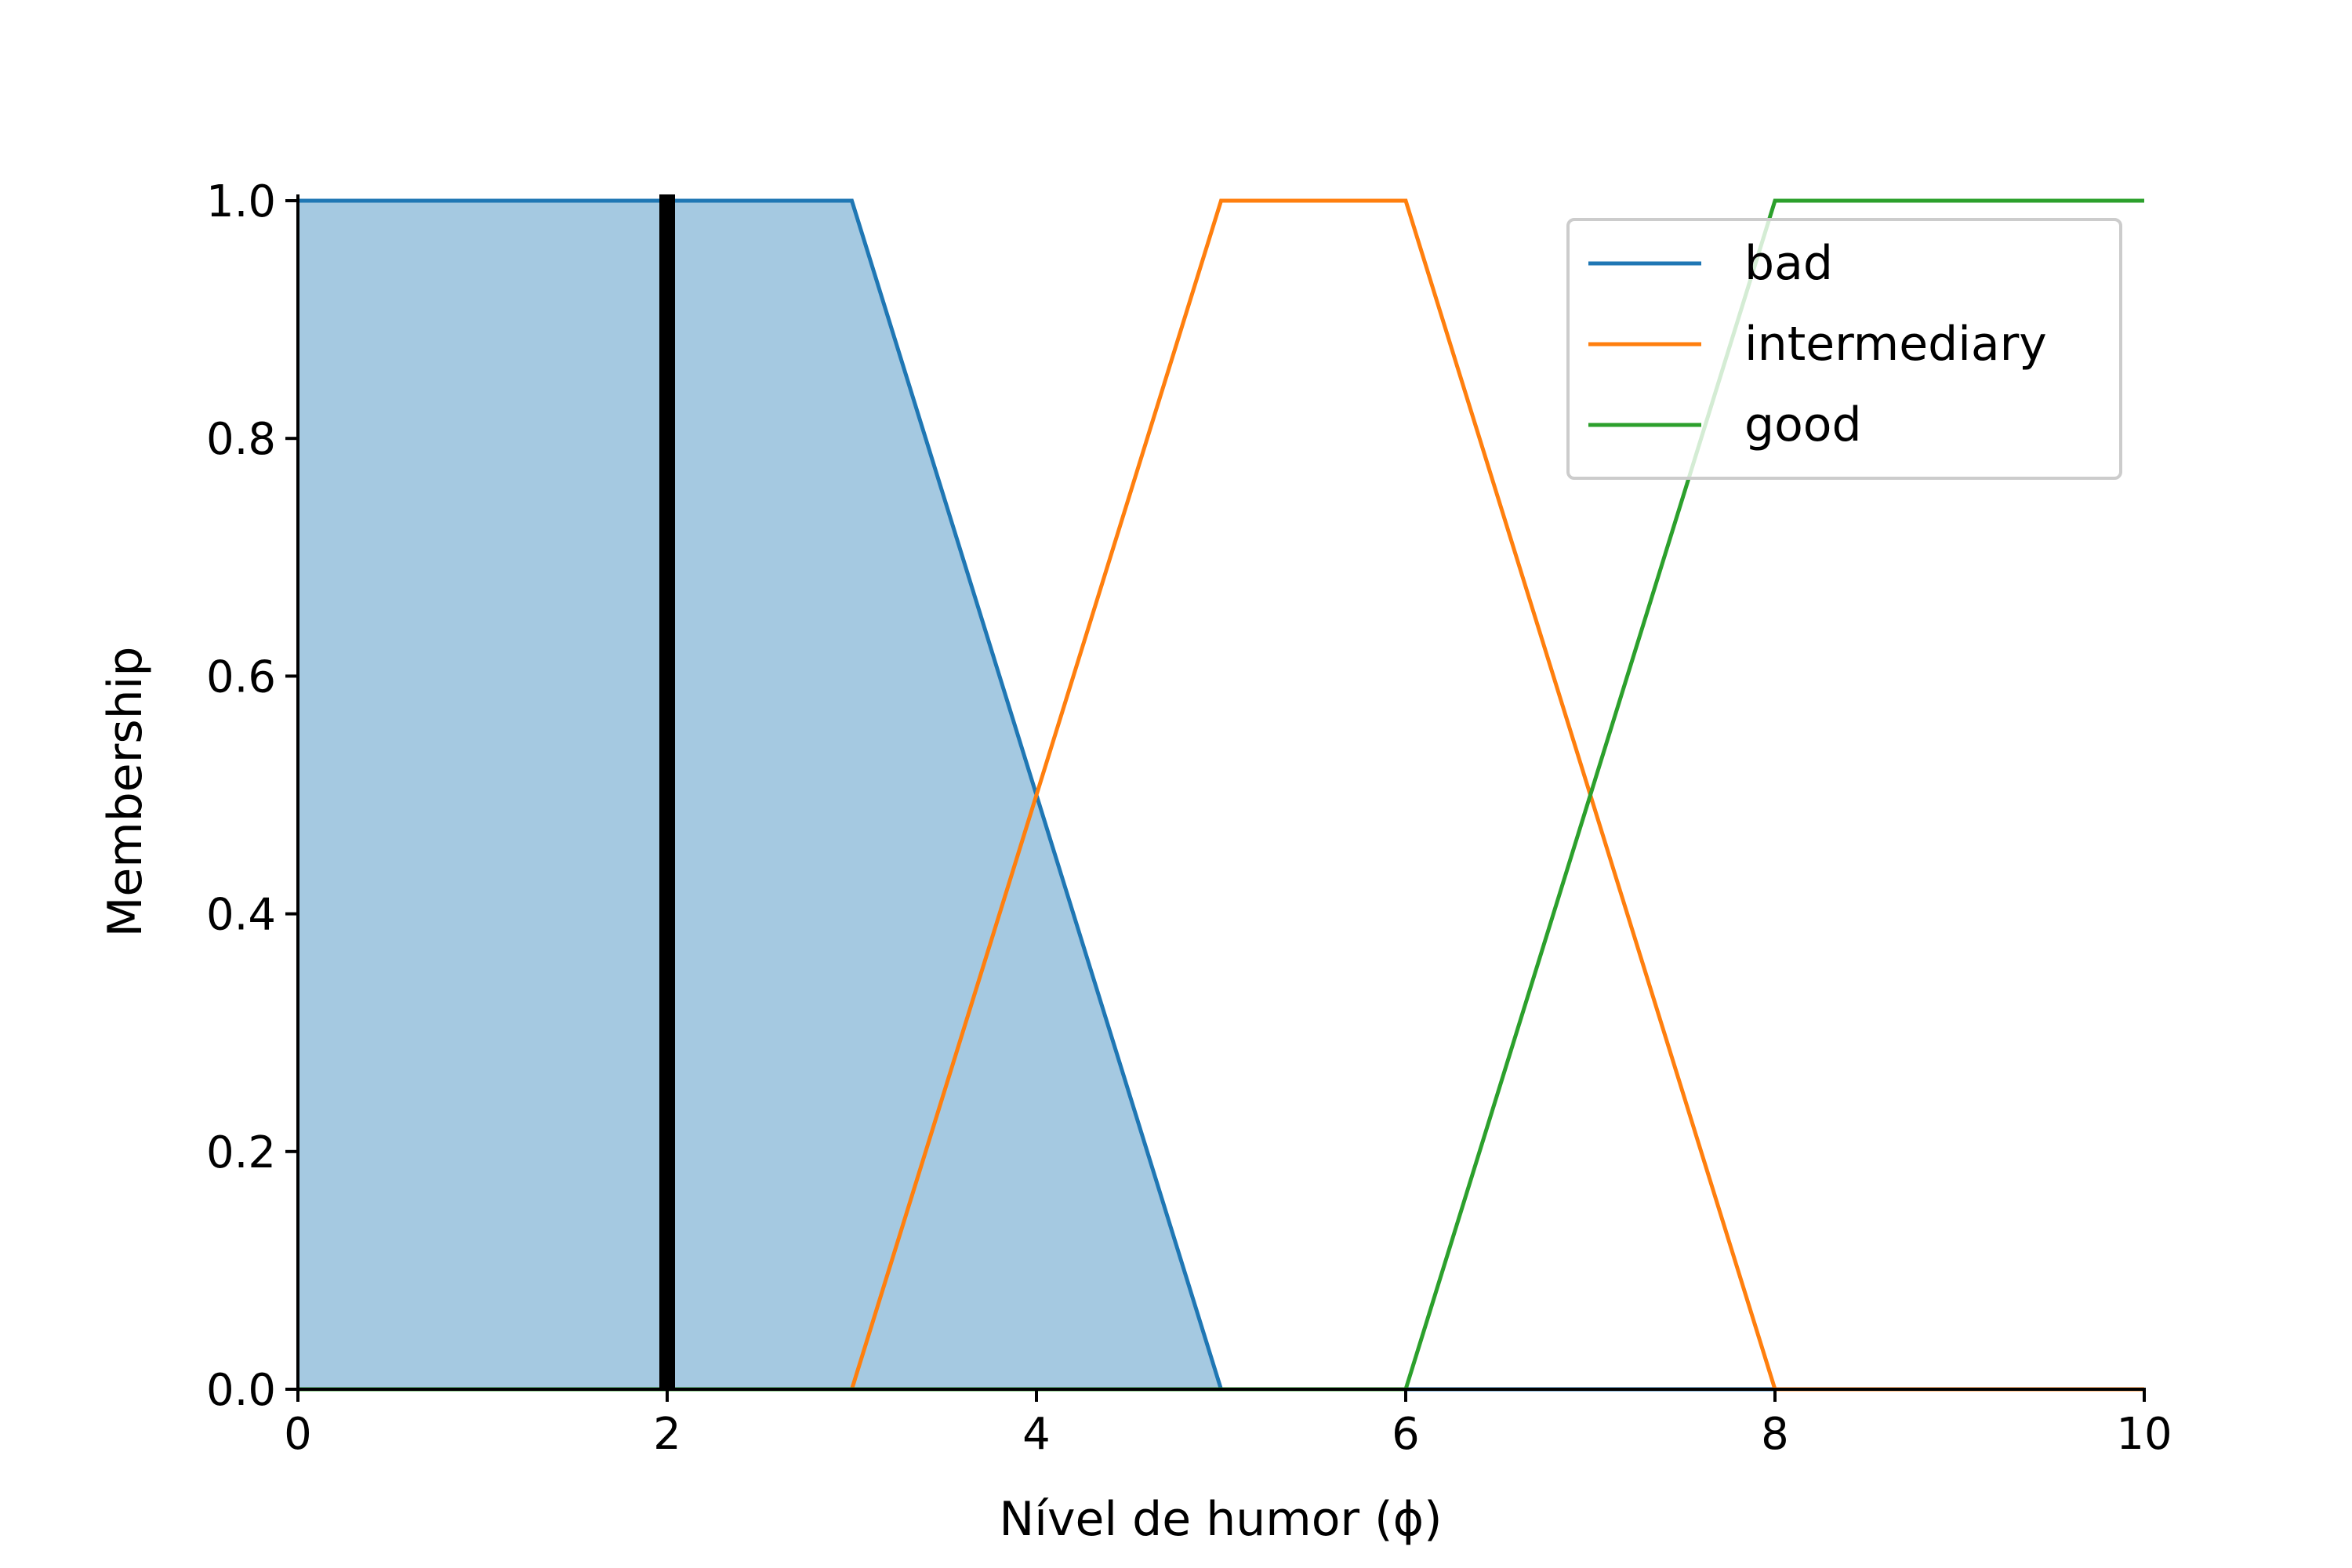 The height and width of the screenshot is (1568, 2352). What do you see at coordinates (1775, 1434) in the screenshot?
I see `x-tick-label-8: 8` at bounding box center [1775, 1434].